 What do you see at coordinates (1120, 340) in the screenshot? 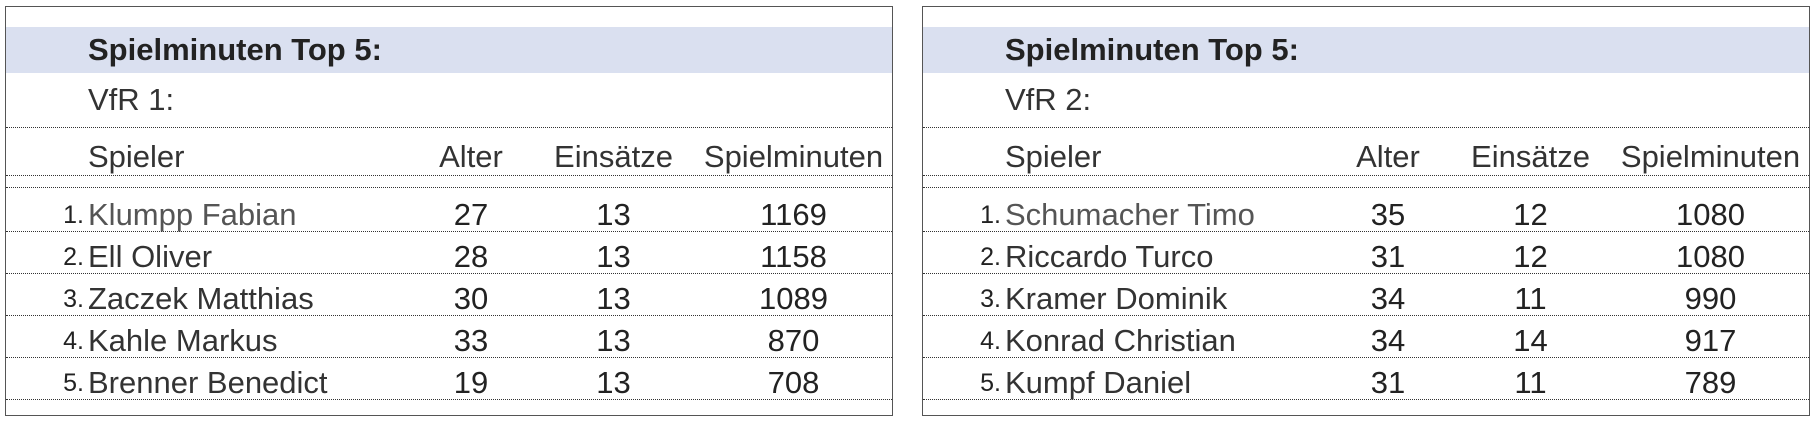
I see `player-cell: Konrad Christian` at bounding box center [1120, 340].